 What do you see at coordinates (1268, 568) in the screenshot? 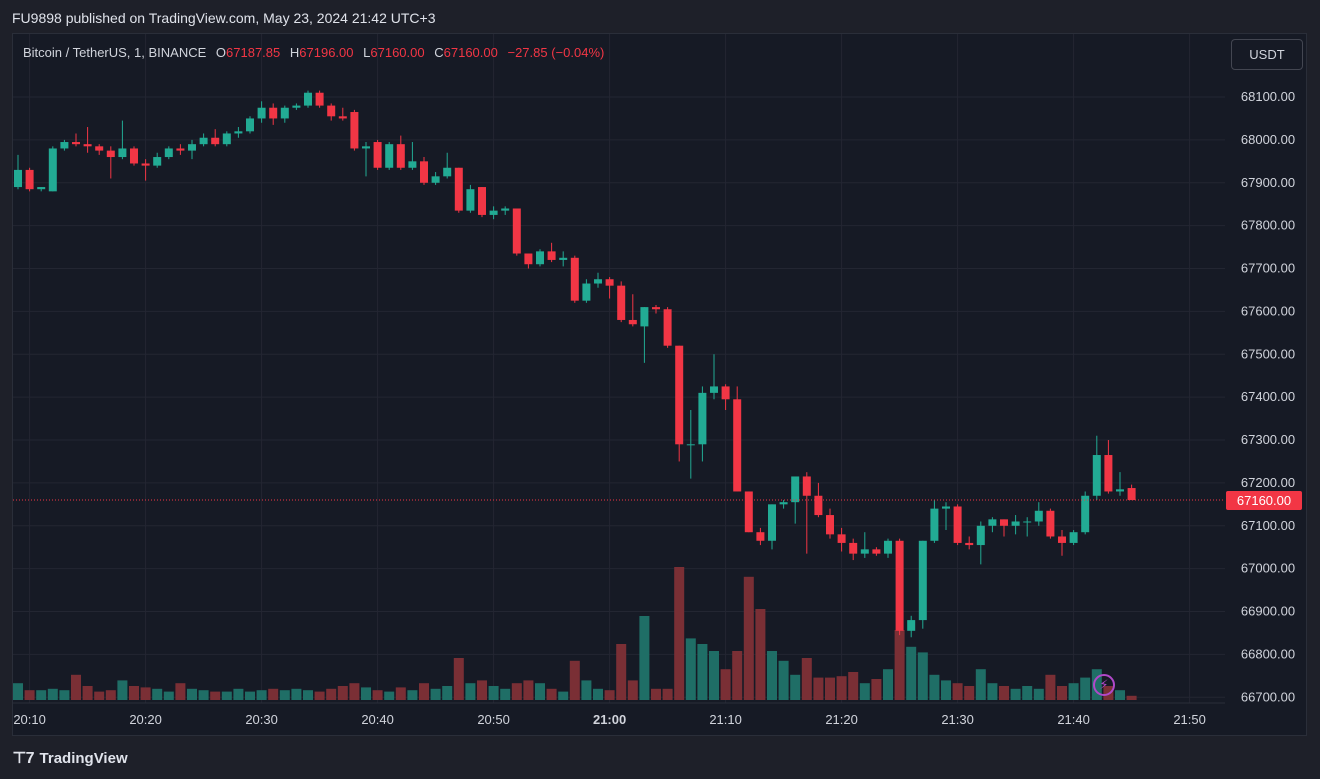
I see `y-tick-label: 67000.00` at bounding box center [1268, 568].